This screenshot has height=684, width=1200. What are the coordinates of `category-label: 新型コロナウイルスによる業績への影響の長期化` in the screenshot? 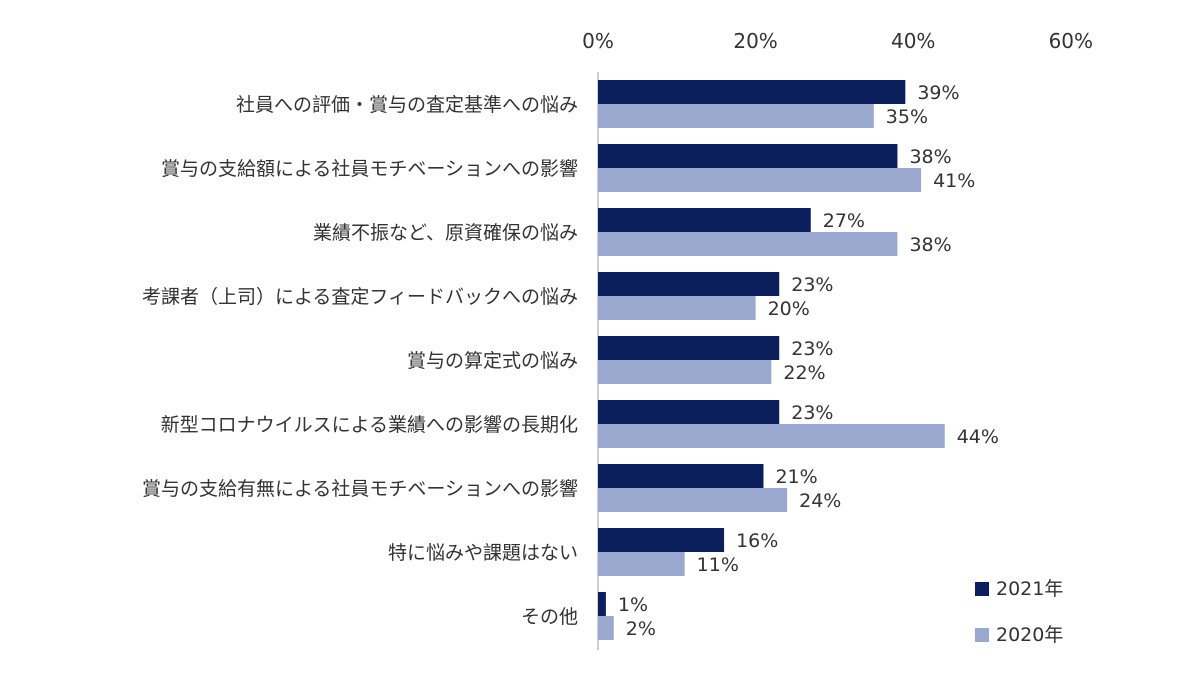 It's located at (369, 425).